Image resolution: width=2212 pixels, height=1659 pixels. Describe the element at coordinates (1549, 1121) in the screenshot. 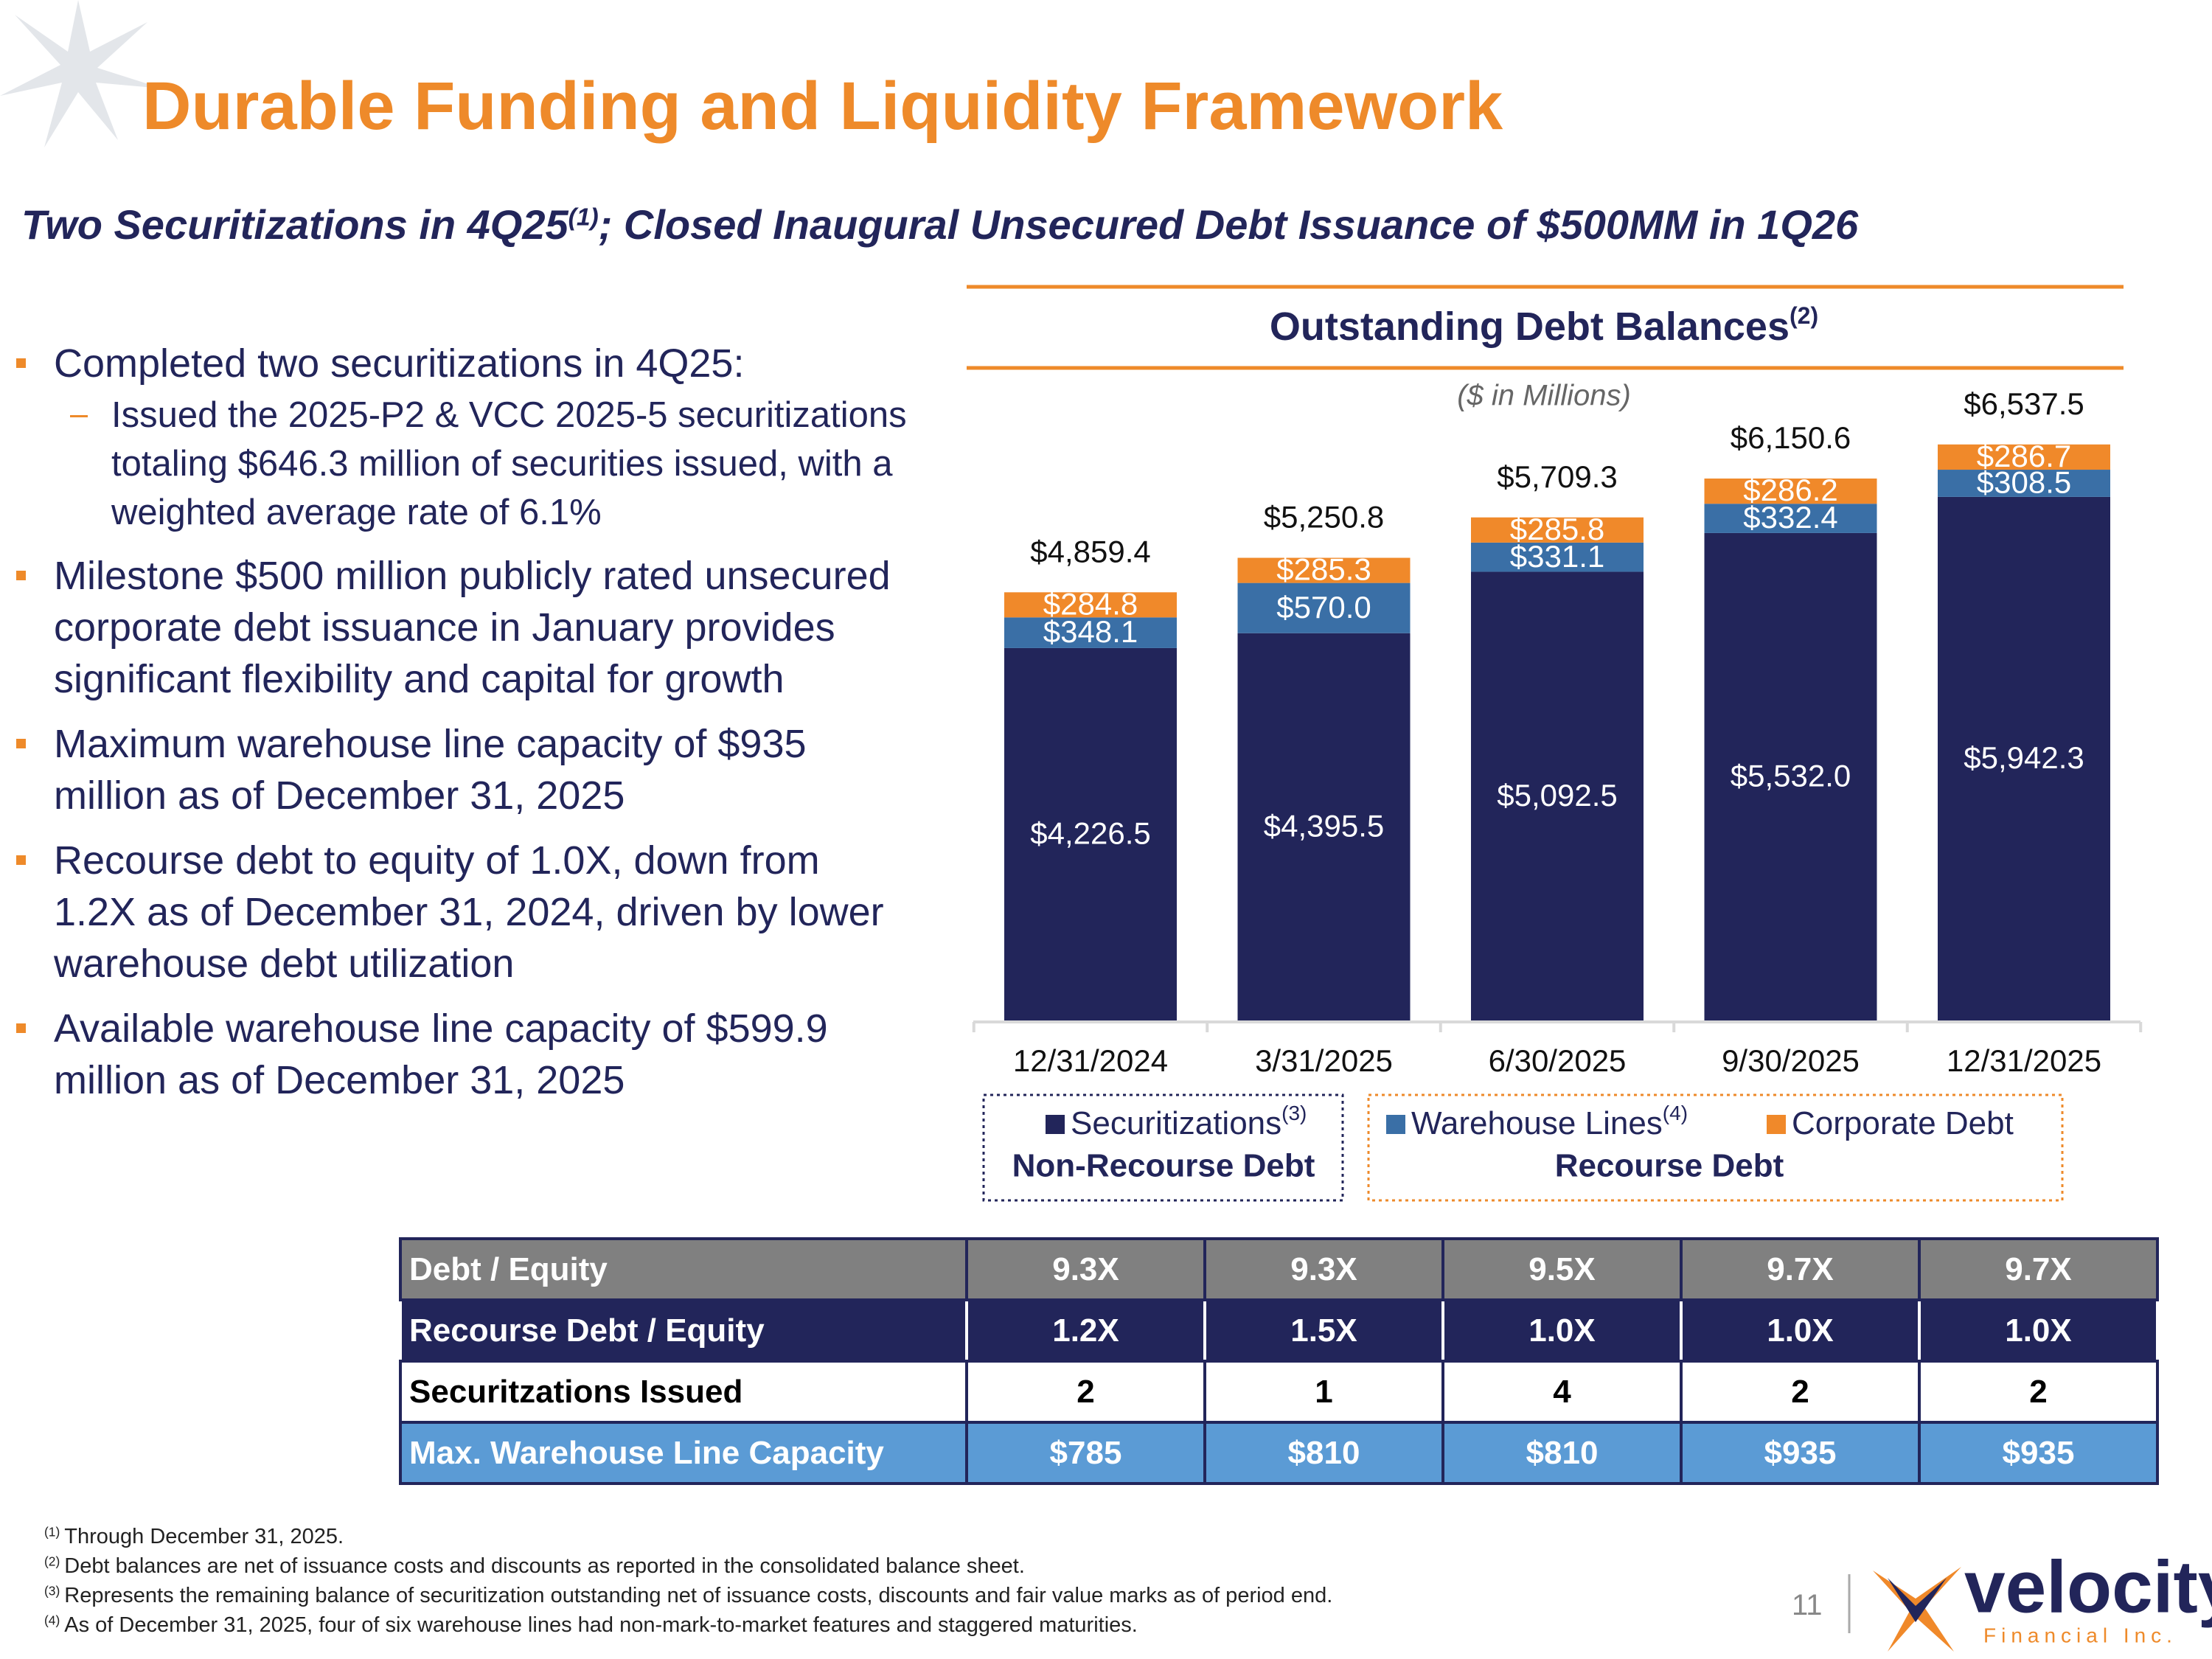

I see `legend-label: Warehouse Lines(4)` at that location.